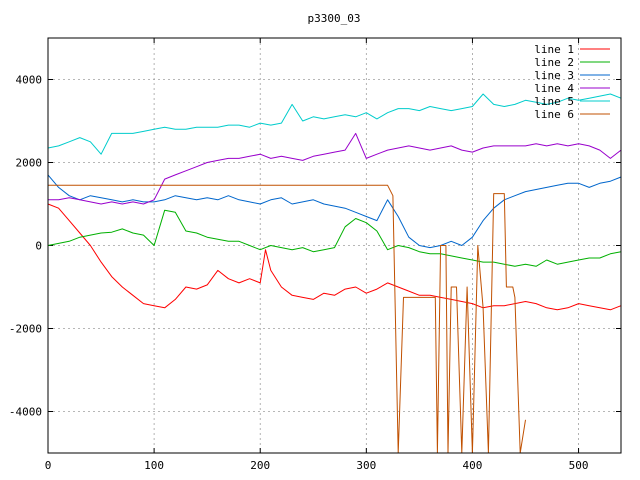 This screenshot has height=480, width=640. I want to click on y-tick-label: 2000, so click(29, 163).